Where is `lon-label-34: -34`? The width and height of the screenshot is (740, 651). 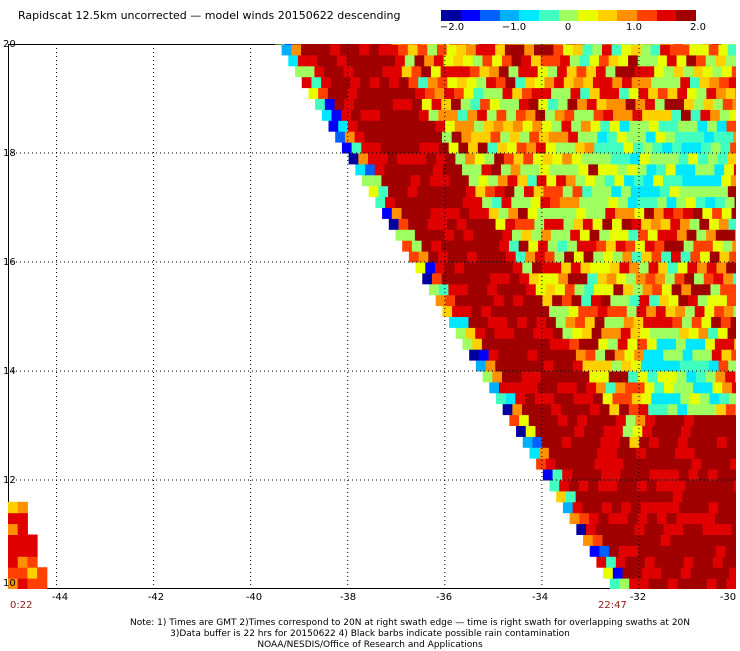
lon-label-34: -34 is located at coordinates (540, 597).